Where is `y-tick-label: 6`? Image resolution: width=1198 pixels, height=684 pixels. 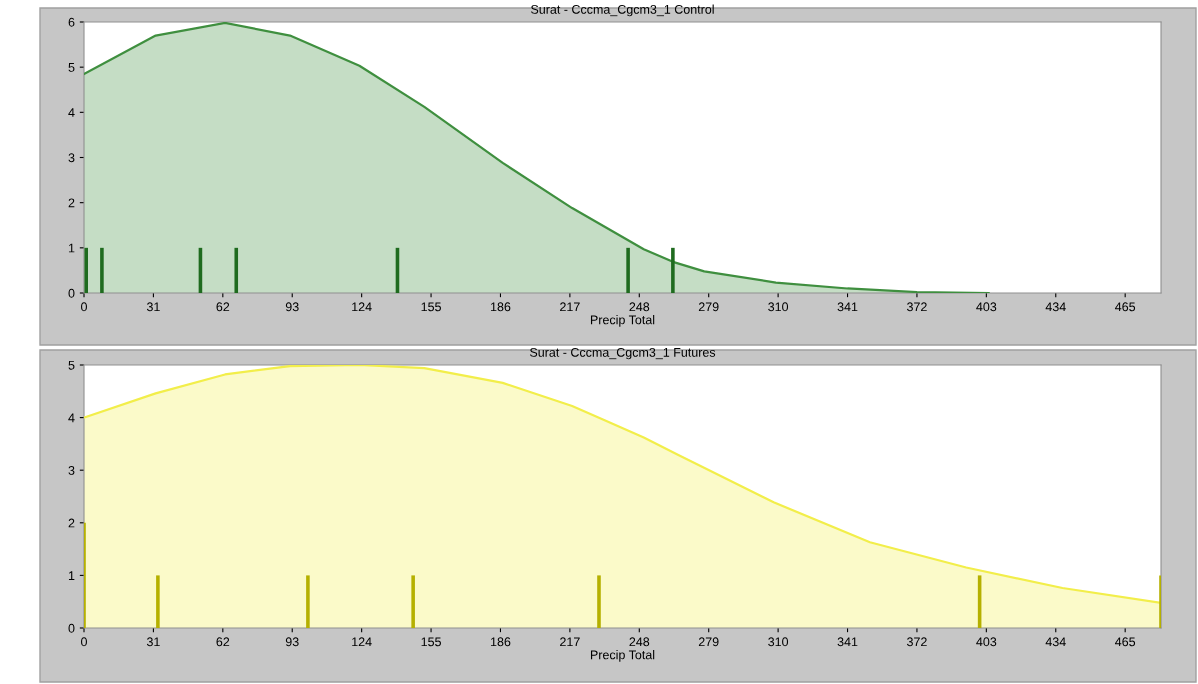 y-tick-label: 6 is located at coordinates (71, 22).